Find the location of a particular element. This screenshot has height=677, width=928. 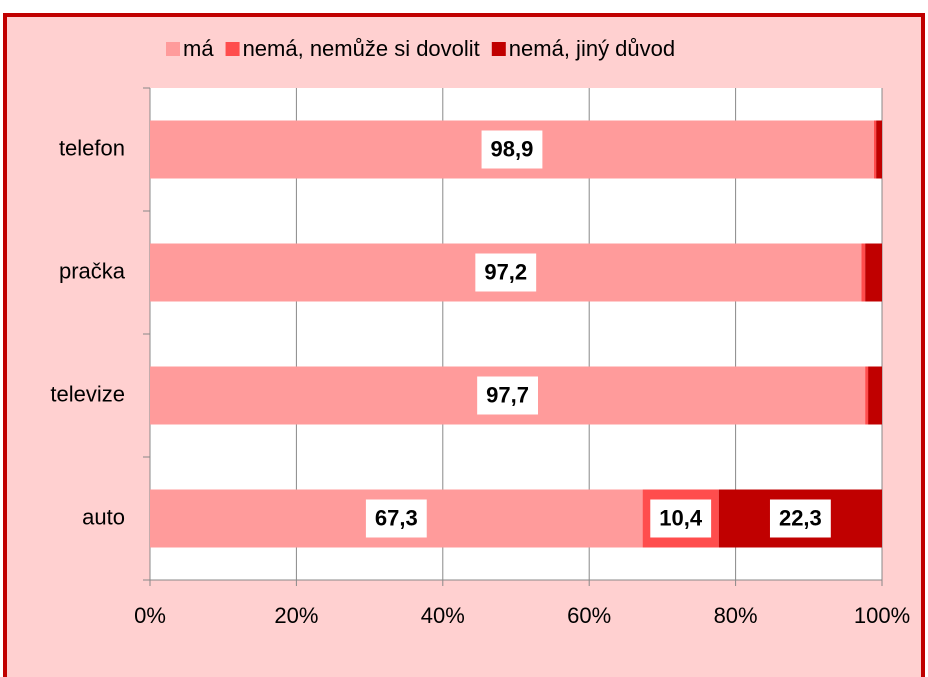

x-tick-label: 60% is located at coordinates (589, 615).